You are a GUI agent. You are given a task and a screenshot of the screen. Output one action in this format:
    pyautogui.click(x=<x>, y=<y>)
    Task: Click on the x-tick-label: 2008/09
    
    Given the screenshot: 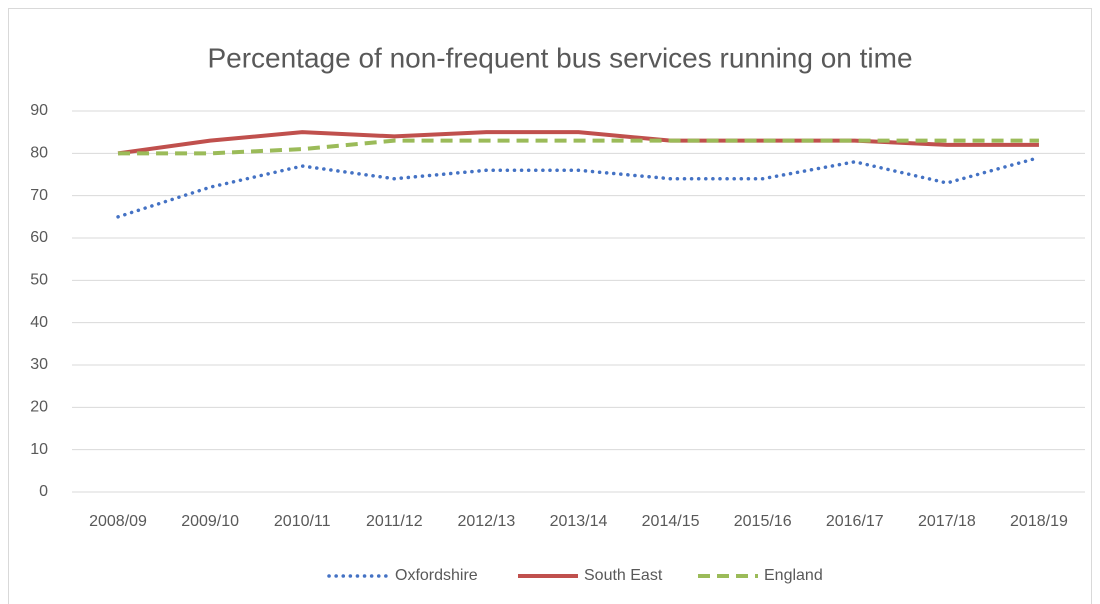 What is the action you would take?
    pyautogui.click(x=118, y=521)
    